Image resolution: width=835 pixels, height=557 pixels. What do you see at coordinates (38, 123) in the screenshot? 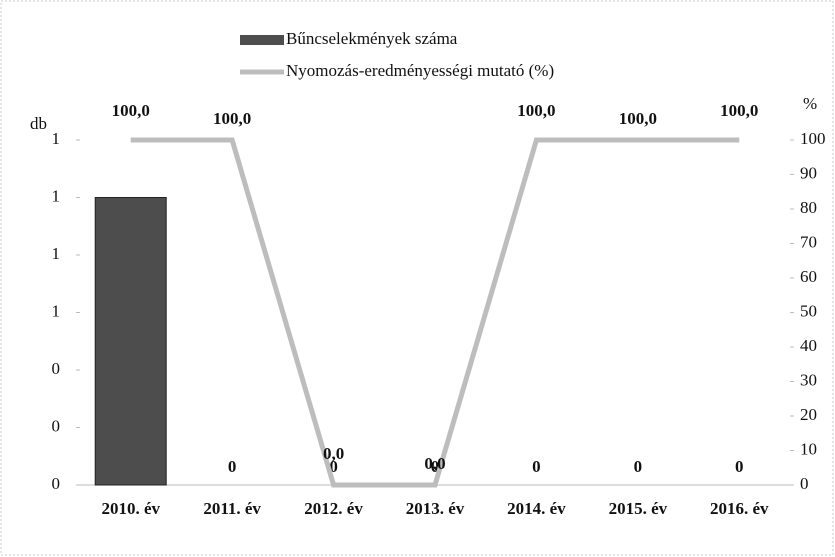
I see `y-axis-title: db` at bounding box center [38, 123].